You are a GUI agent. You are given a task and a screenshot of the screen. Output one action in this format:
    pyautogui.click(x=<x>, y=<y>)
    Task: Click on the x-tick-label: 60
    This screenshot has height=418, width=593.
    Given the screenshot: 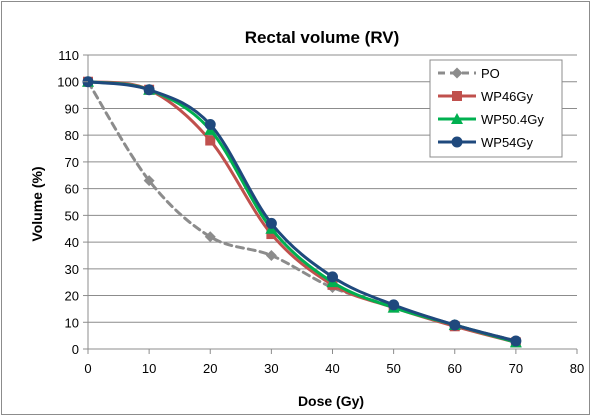 What is the action you would take?
    pyautogui.click(x=455, y=368)
    